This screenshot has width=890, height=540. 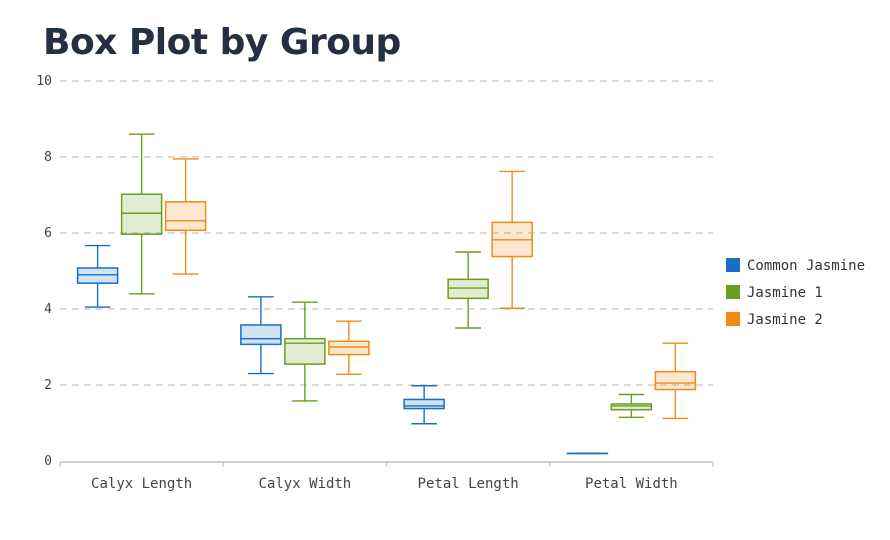 What do you see at coordinates (806, 266) in the screenshot?
I see `legend-label: Common Jasmine` at bounding box center [806, 266].